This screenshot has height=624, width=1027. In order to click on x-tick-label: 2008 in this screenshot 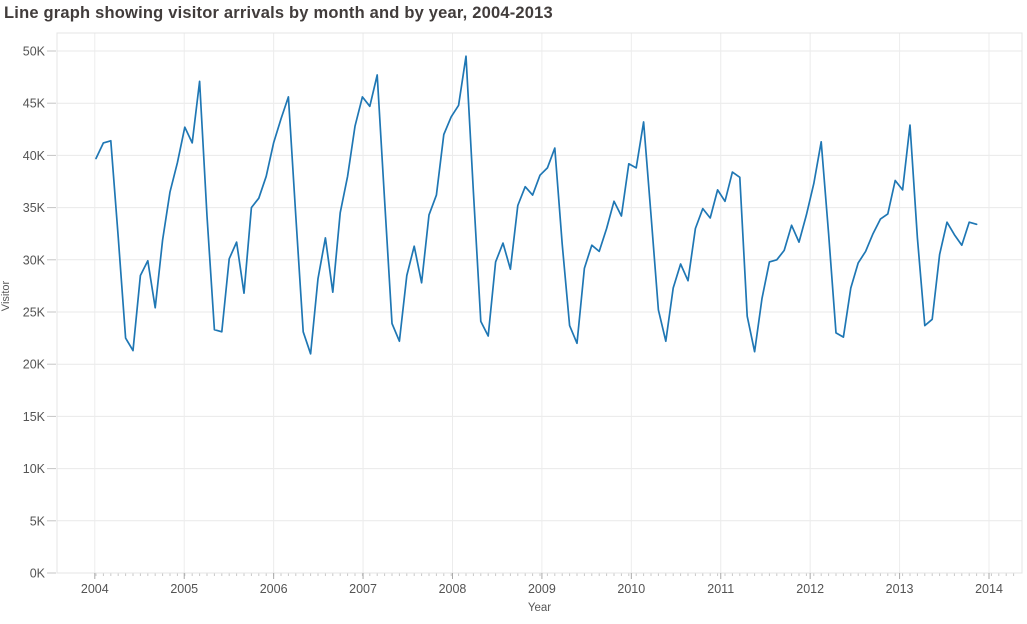, I will do `click(453, 589)`.